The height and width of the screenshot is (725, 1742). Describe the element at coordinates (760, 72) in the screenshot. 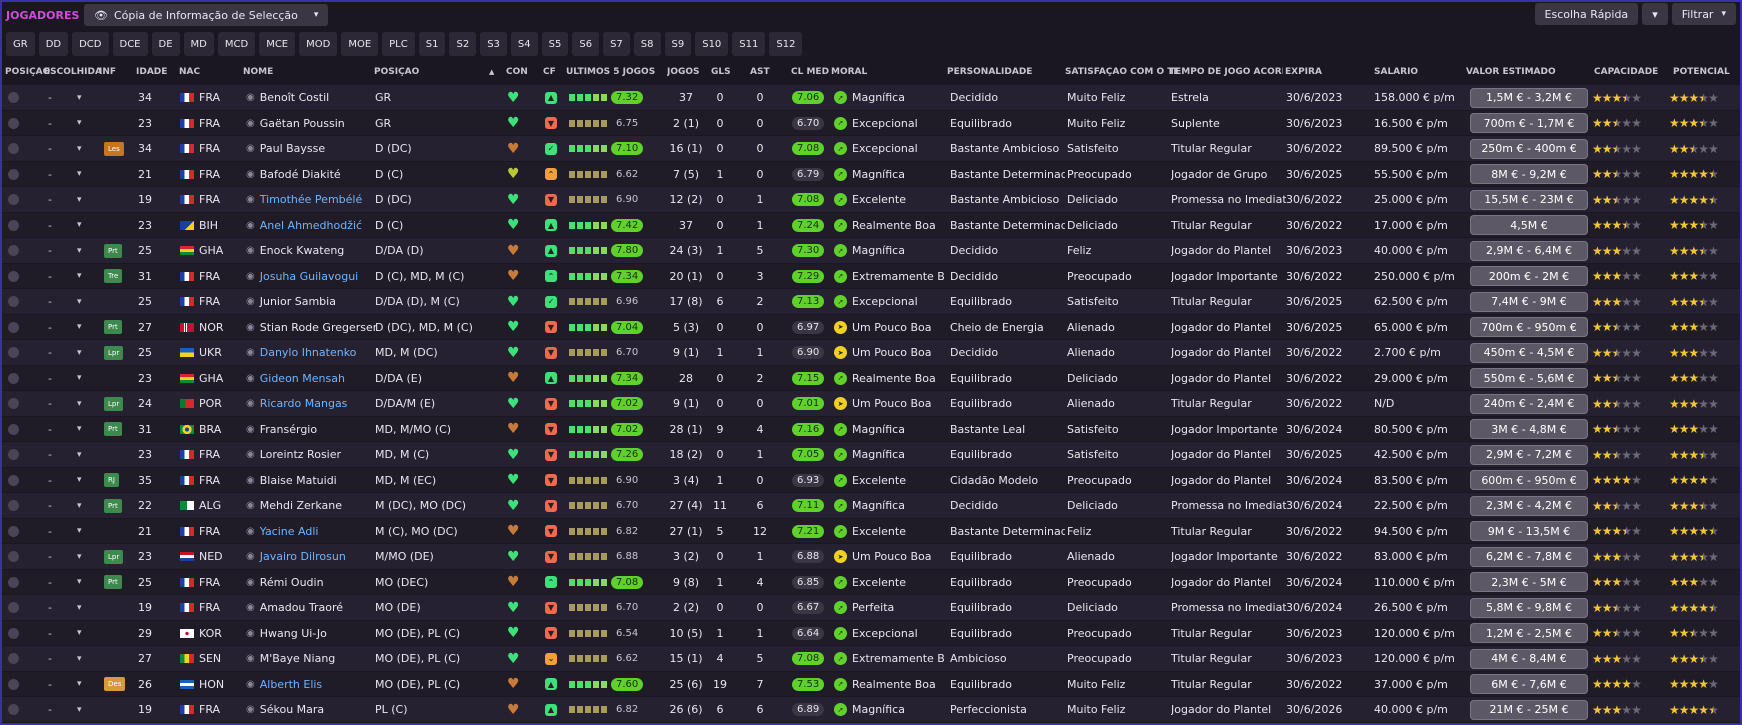

I see `header-ast: AST` at that location.